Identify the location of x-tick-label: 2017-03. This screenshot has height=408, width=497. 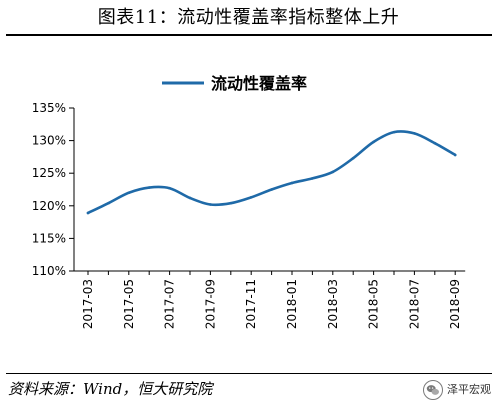
(88, 304).